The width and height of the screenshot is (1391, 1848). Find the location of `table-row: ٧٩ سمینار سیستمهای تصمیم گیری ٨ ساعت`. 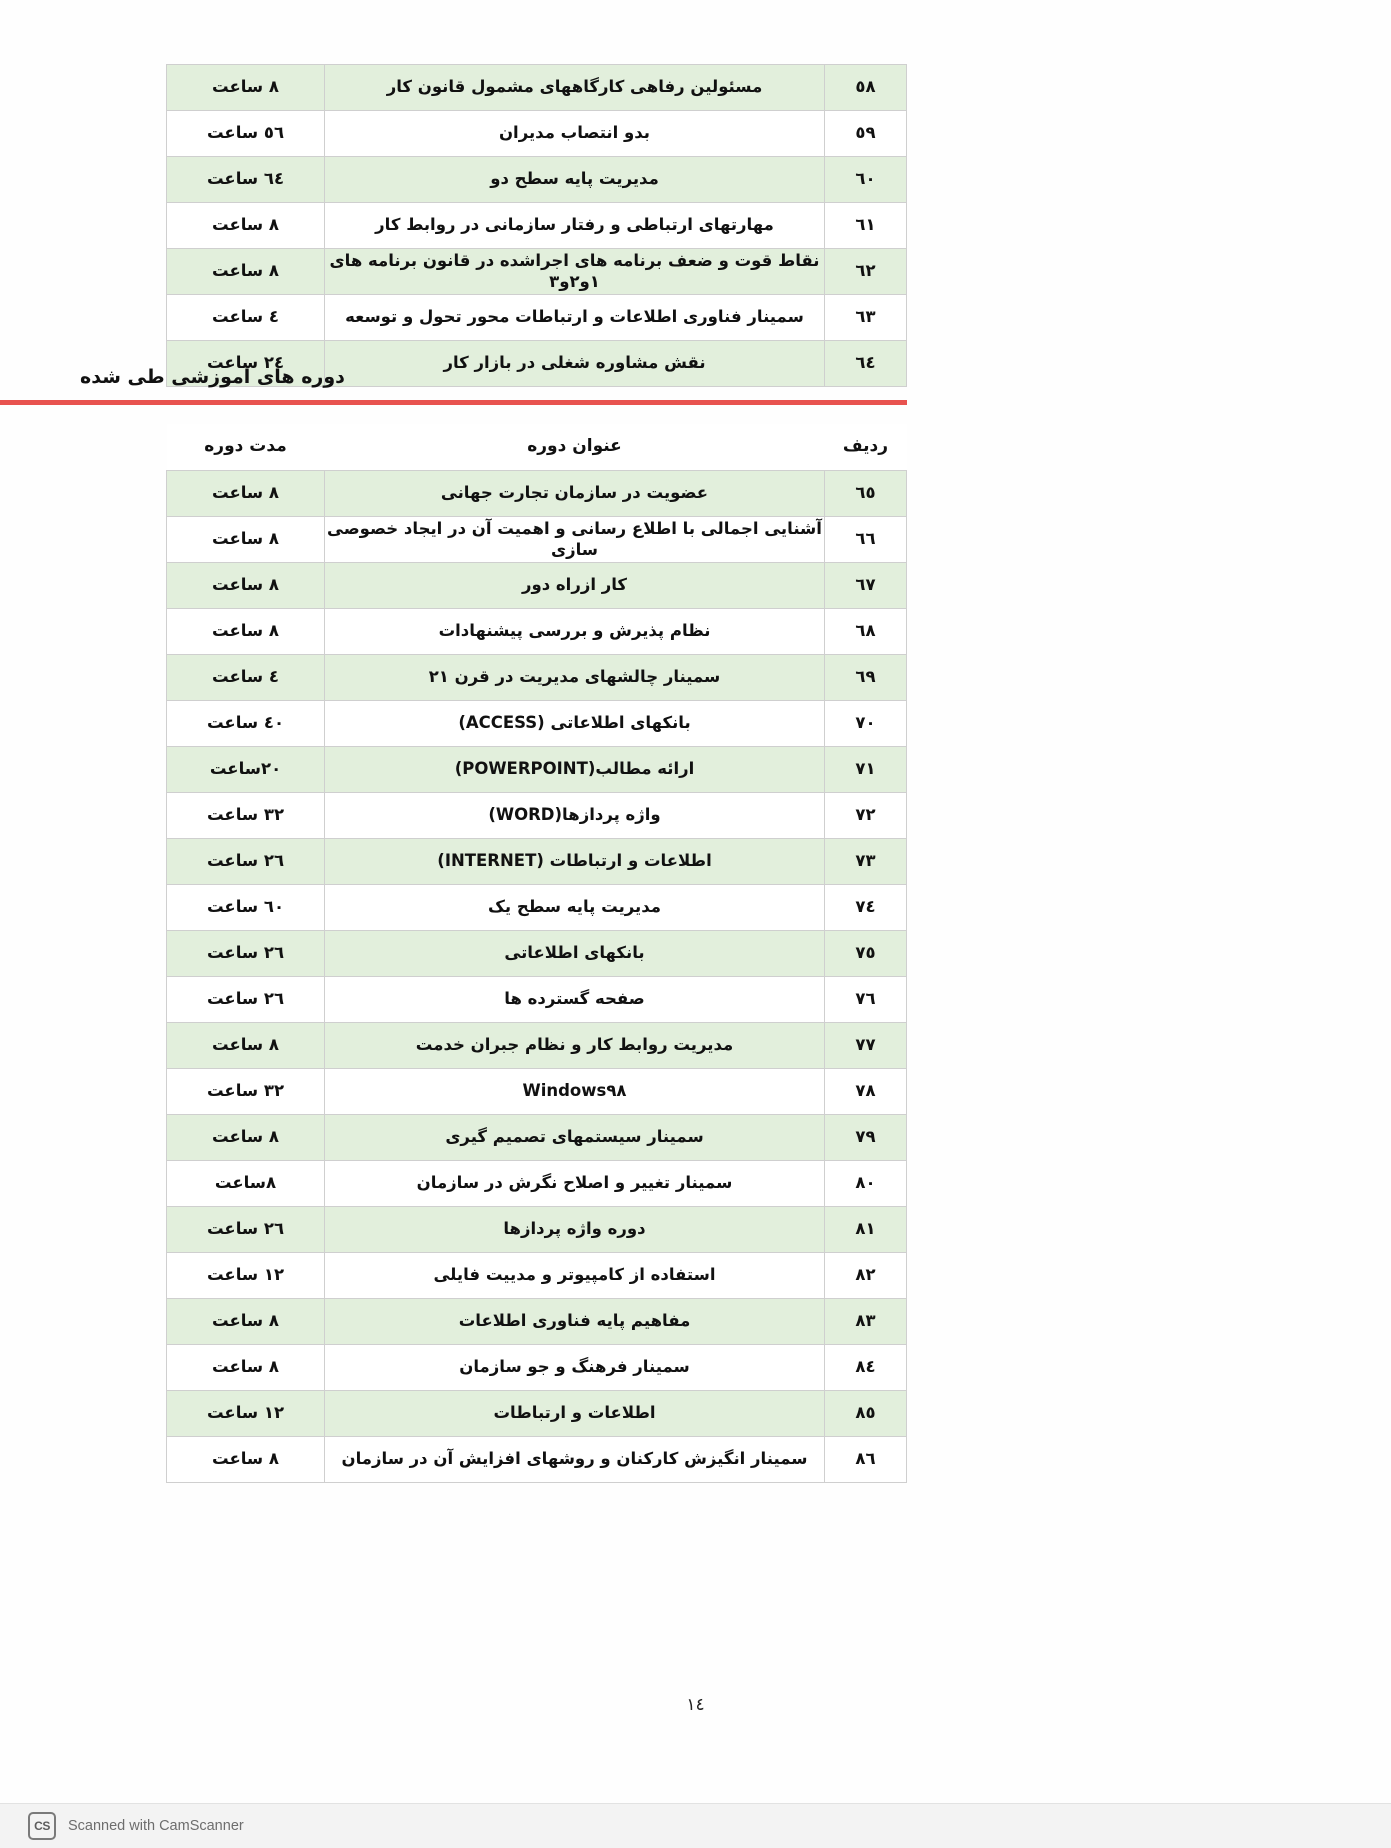

table-row: ٧٩ سمینار سیستمهای تصمیم گیری ٨ ساعت is located at coordinates (536, 1137).